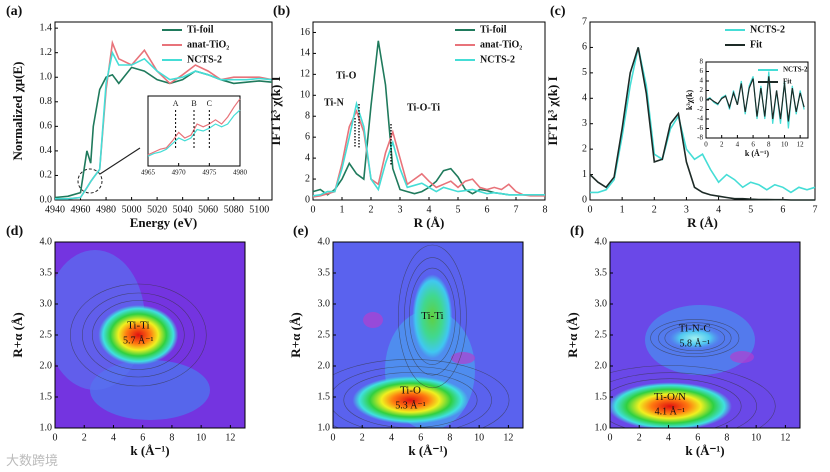 The height and width of the screenshot is (472, 830). Describe the element at coordinates (400, 209) in the screenshot. I see `x-tick-label: 3` at that location.